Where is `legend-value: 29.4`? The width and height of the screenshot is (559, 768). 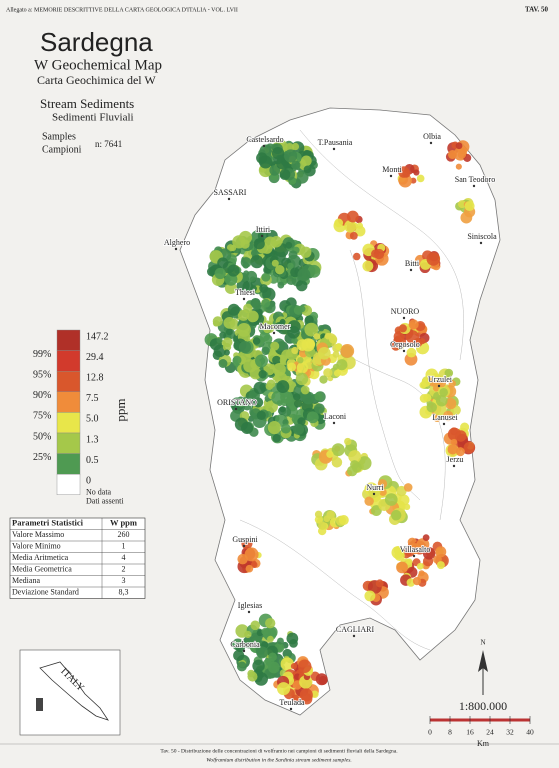 legend-value: 29.4 is located at coordinates (95, 357).